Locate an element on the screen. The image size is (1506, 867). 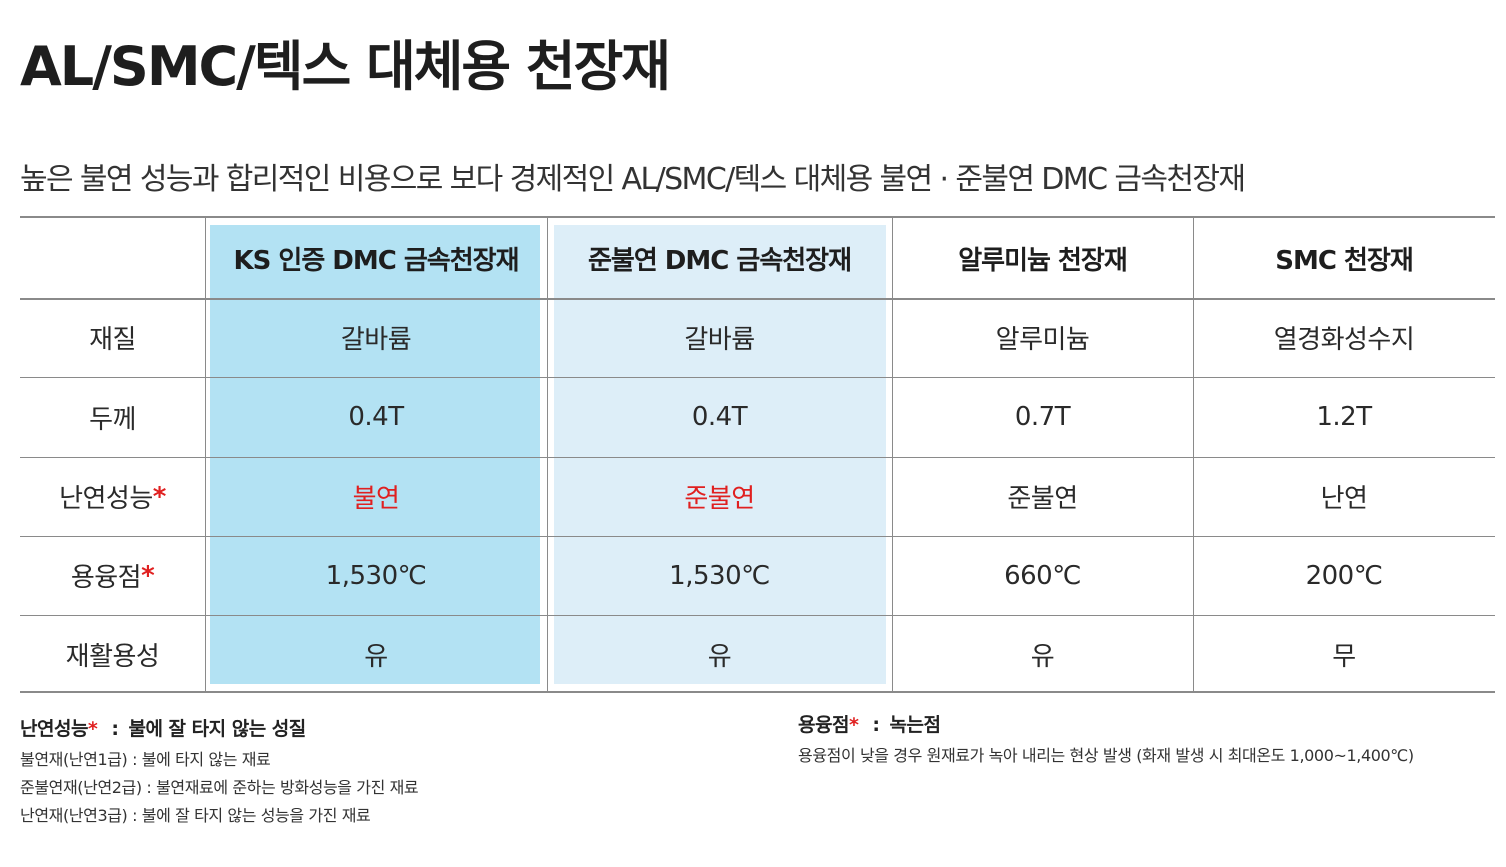
legend-fire-desc: 불에 잘 타지 않는 성질 is located at coordinates (217, 729).